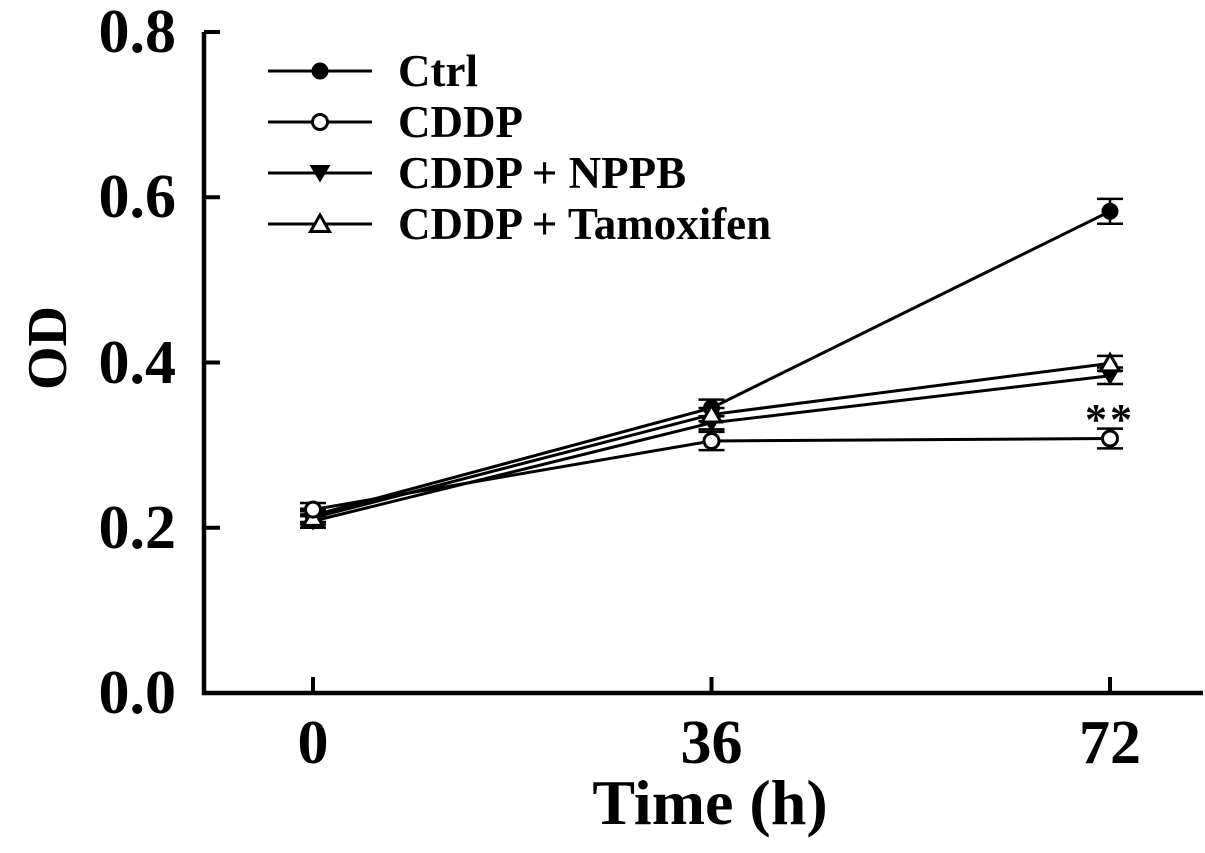 This screenshot has height=853, width=1205. What do you see at coordinates (710, 802) in the screenshot?
I see `x-axis-title: Time (h)` at bounding box center [710, 802].